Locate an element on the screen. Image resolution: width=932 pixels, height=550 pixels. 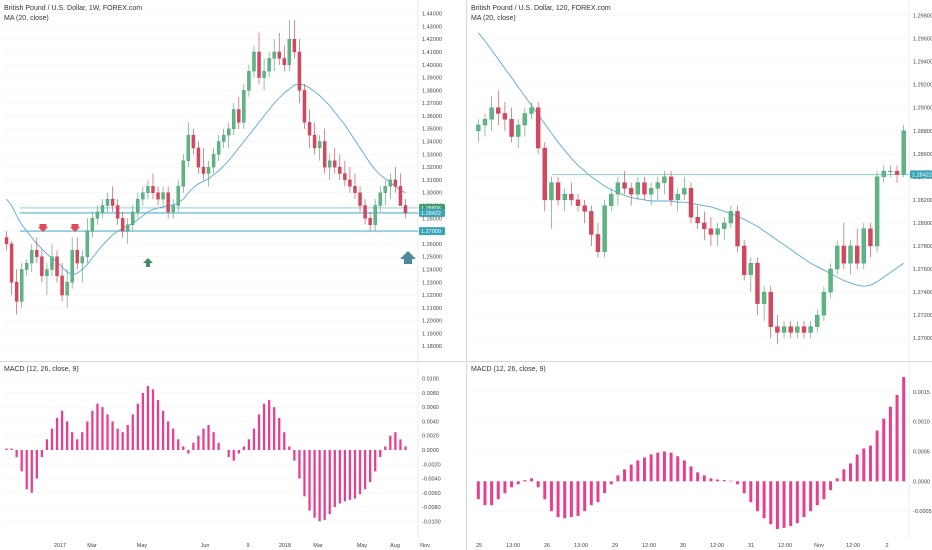
right-macd-tick-label: 0.0010 is located at coordinates (921, 423).